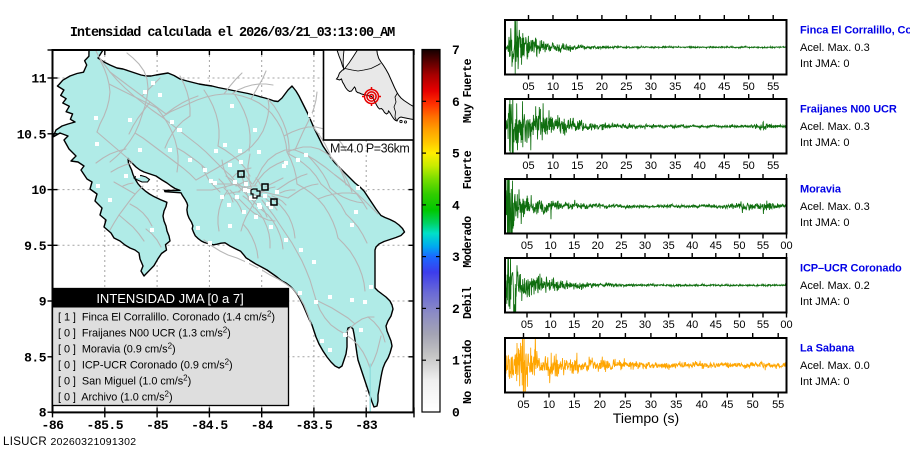 This screenshot has width=910, height=460. Describe the element at coordinates (468, 90) in the screenshot. I see `svg-text: Muy Fuerte` at that location.